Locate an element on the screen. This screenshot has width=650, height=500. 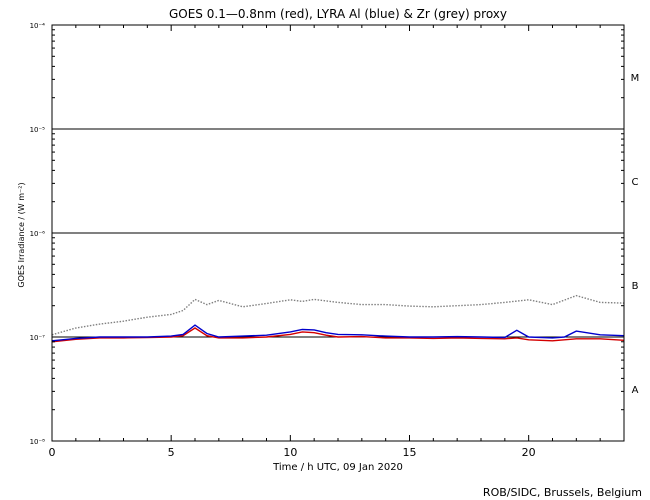
y-tick-label: 10⁻⁵ is located at coordinates (38, 130).